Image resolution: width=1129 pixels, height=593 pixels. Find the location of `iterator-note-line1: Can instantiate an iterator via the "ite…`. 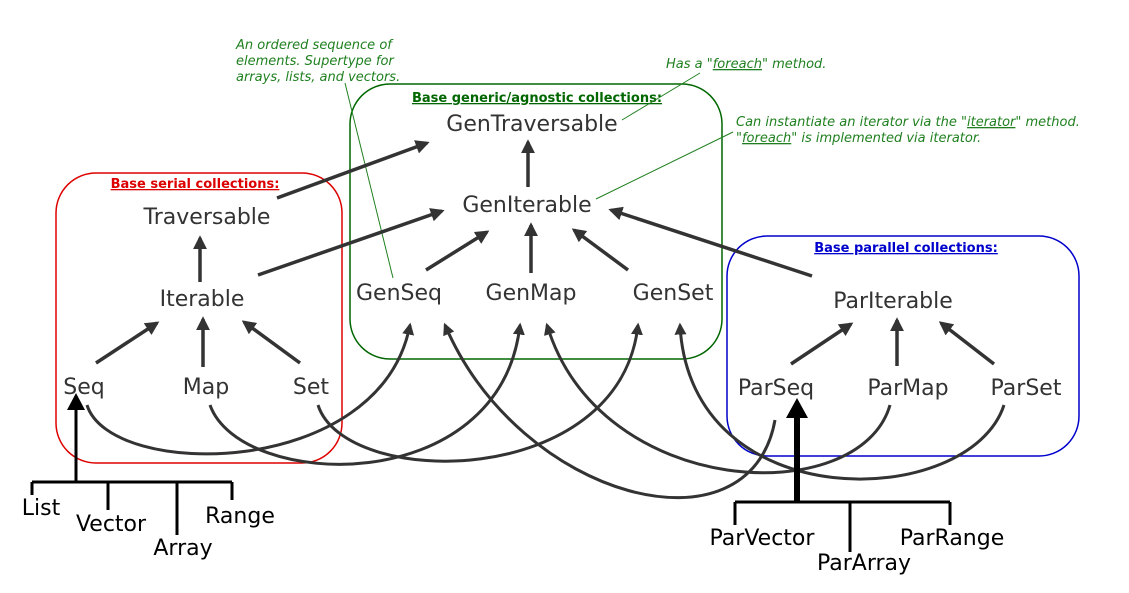

iterator-note-line1: Can instantiate an iterator via the "ite… is located at coordinates (908, 122).